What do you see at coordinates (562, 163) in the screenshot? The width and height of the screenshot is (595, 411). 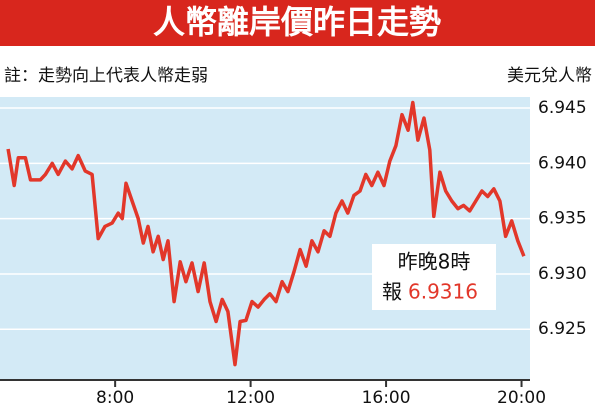 I see `y-tick-label: 6.940` at bounding box center [562, 163].